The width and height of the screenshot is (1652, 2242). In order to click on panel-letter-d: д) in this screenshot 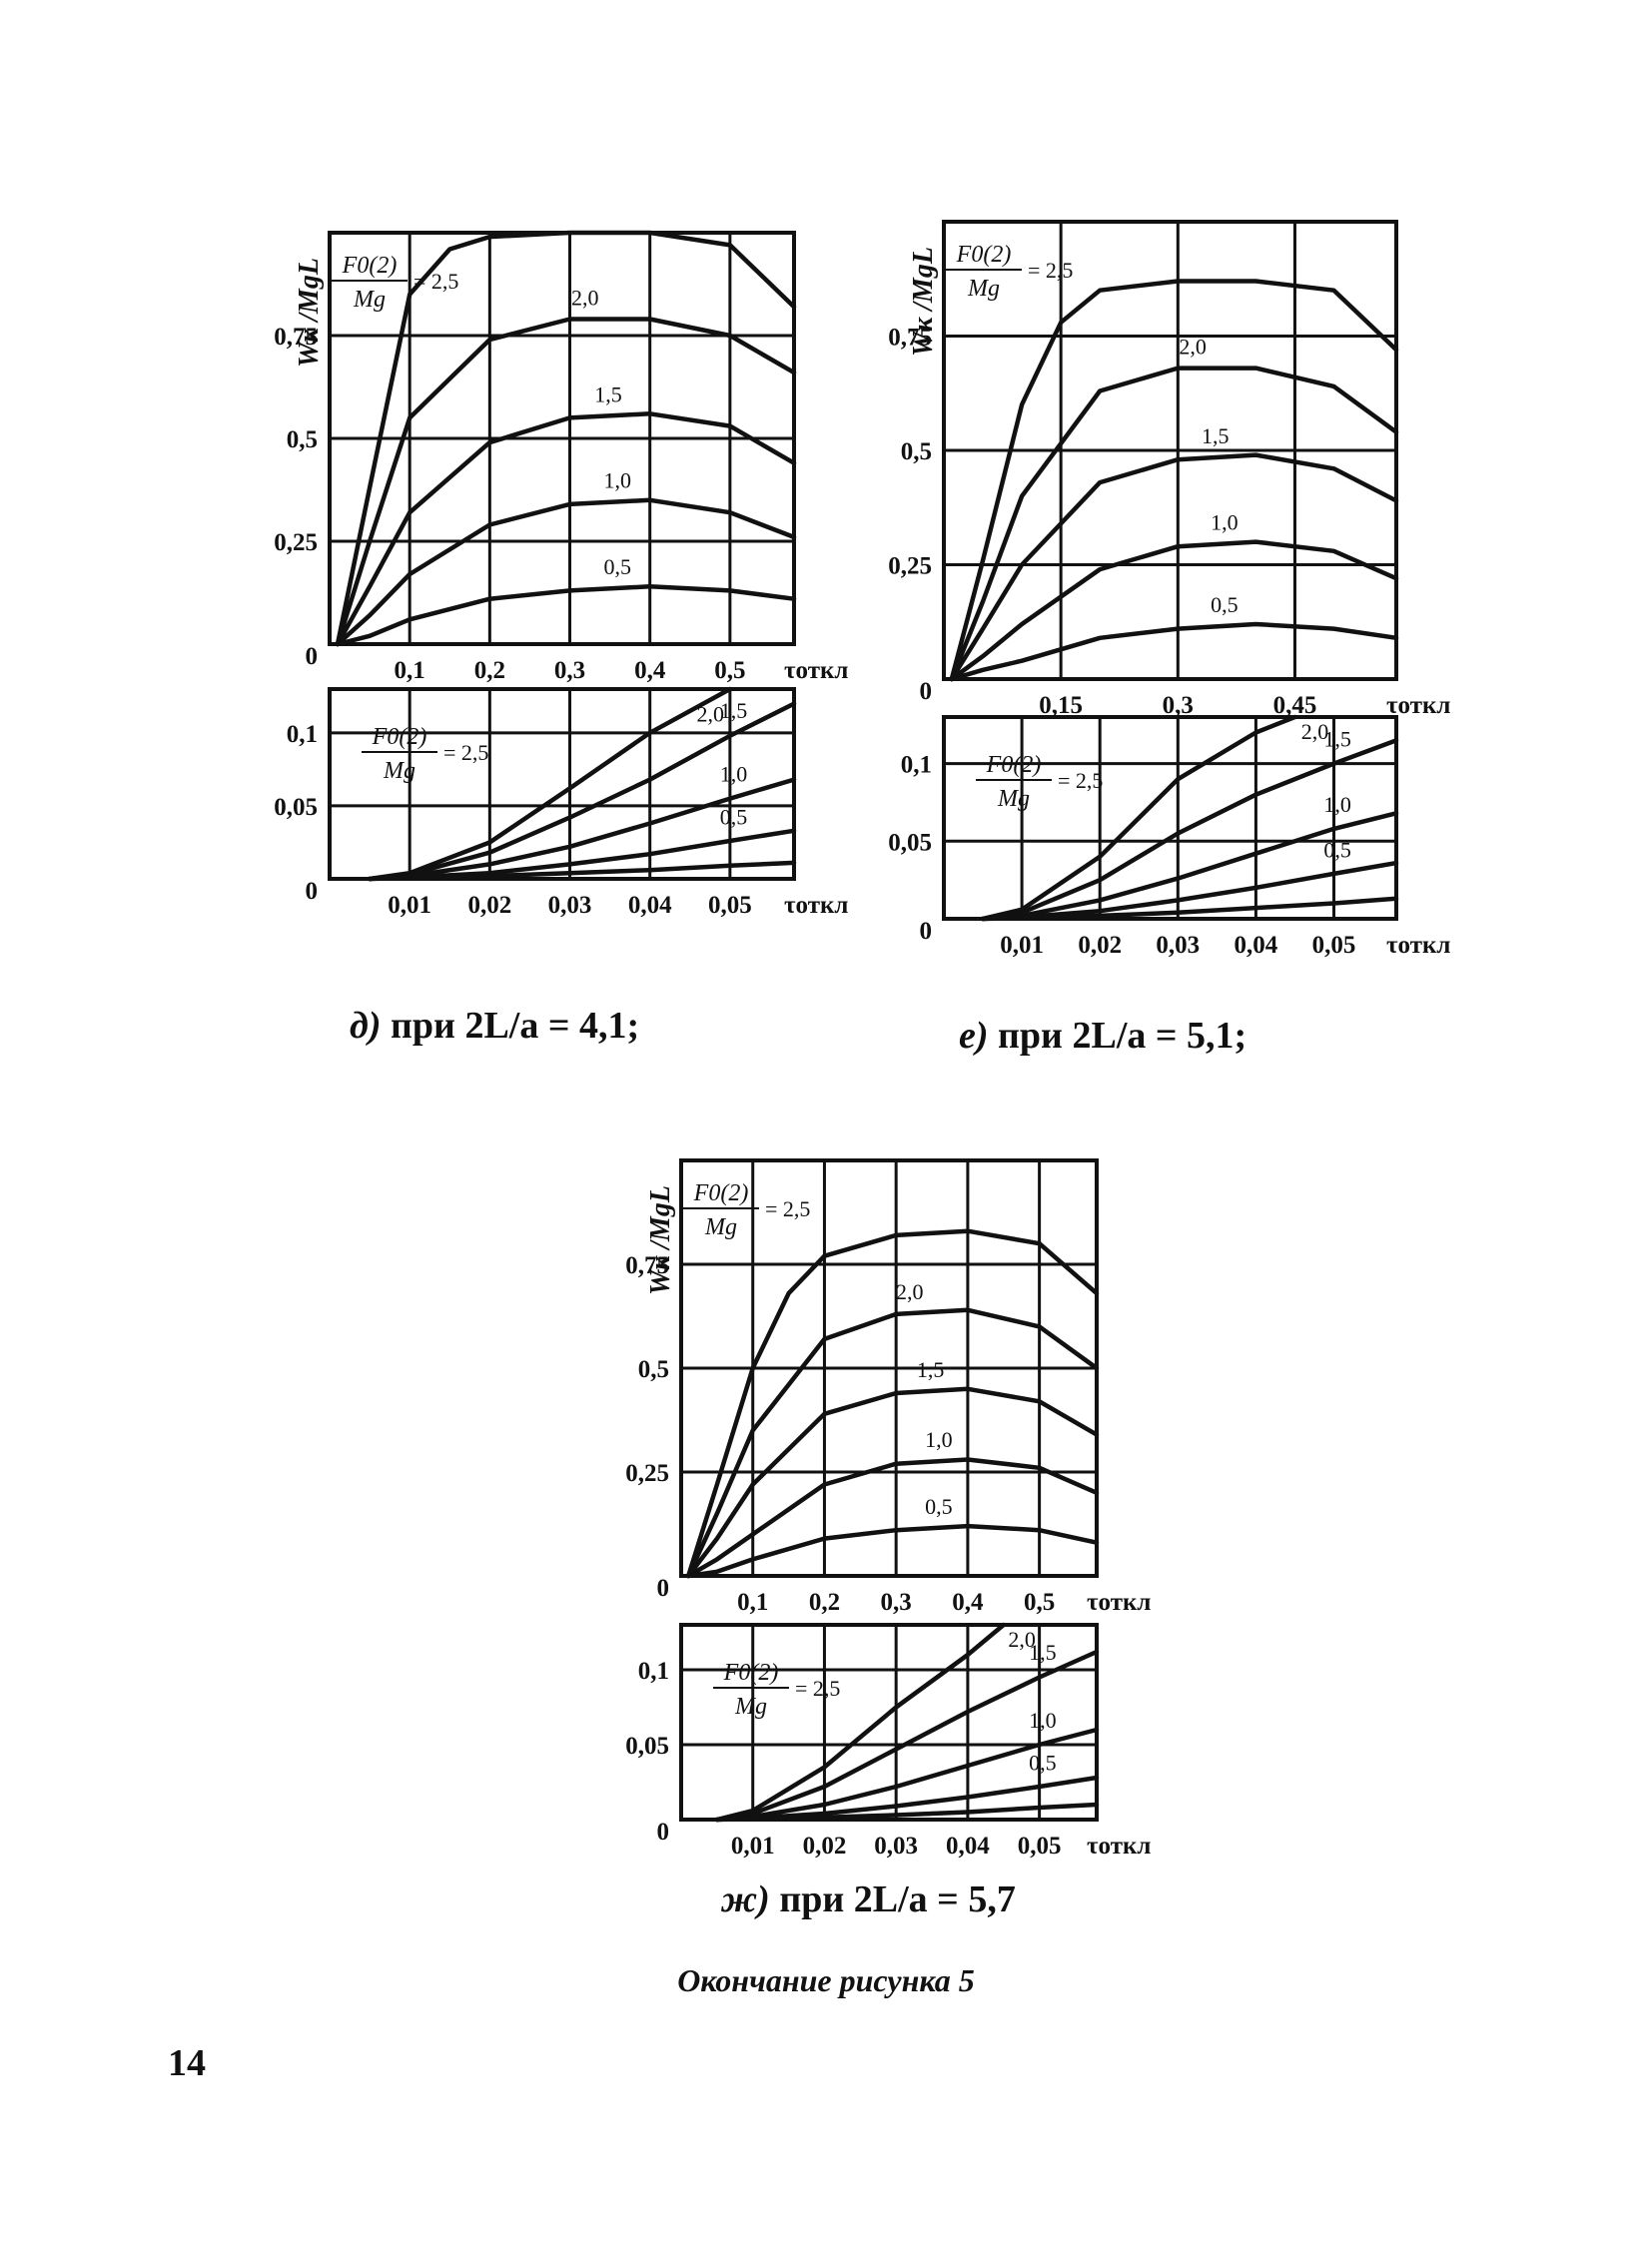, I will do `click(366, 1026)`.